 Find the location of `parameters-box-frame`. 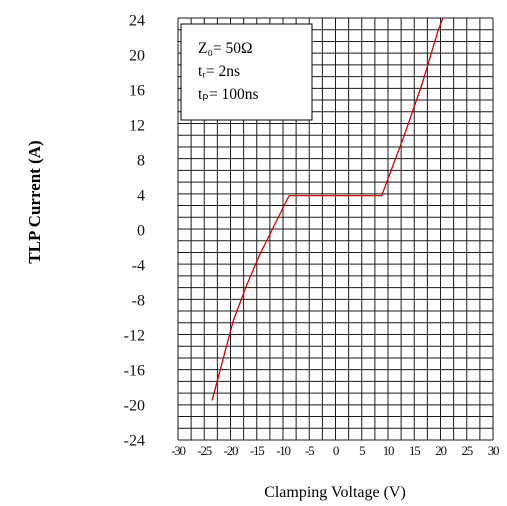

parameters-box-frame is located at coordinates (246, 72).